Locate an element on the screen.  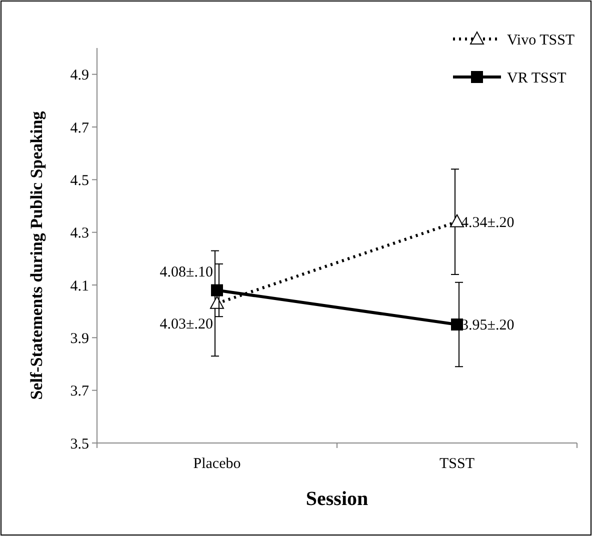
legend-label: VR TSST is located at coordinates (536, 78).